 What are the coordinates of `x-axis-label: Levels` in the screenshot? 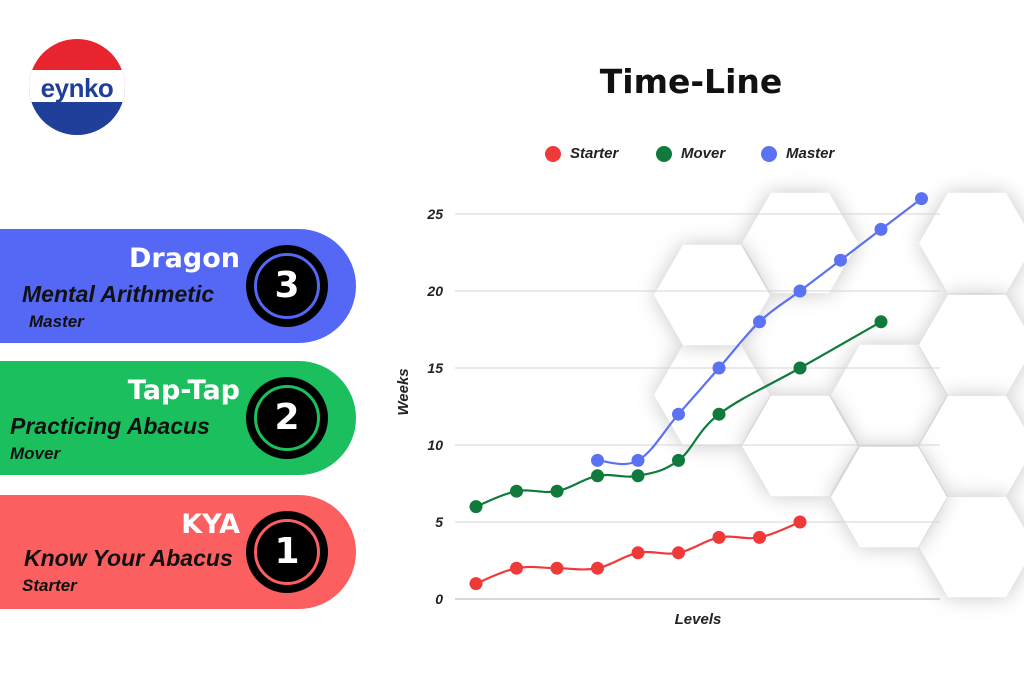 It's located at (698, 619).